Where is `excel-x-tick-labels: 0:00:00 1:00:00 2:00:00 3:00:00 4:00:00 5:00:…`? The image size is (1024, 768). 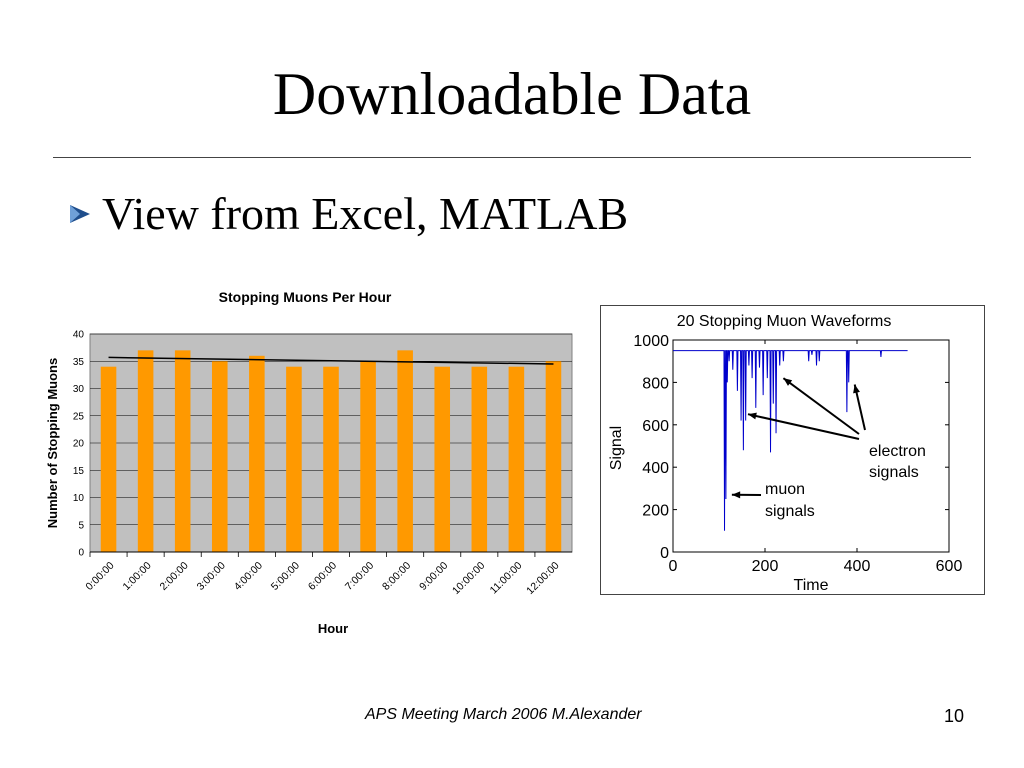
excel-x-tick-labels: 0:00:00 1:00:00 2:00:00 3:00:00 4:00:00 5:00:… is located at coordinates (327, 574).